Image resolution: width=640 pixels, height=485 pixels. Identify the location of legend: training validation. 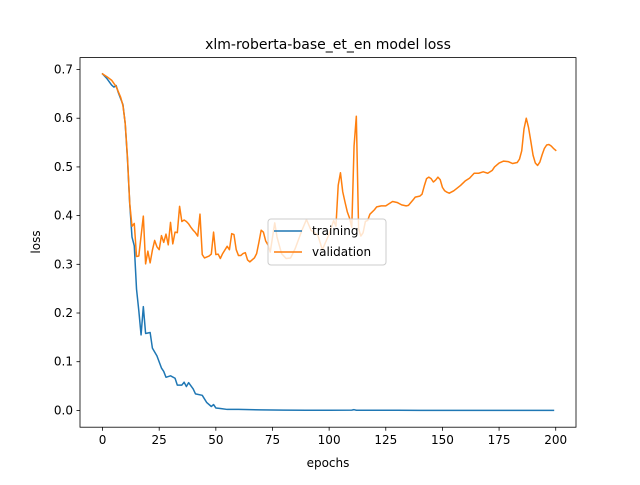
(327, 242).